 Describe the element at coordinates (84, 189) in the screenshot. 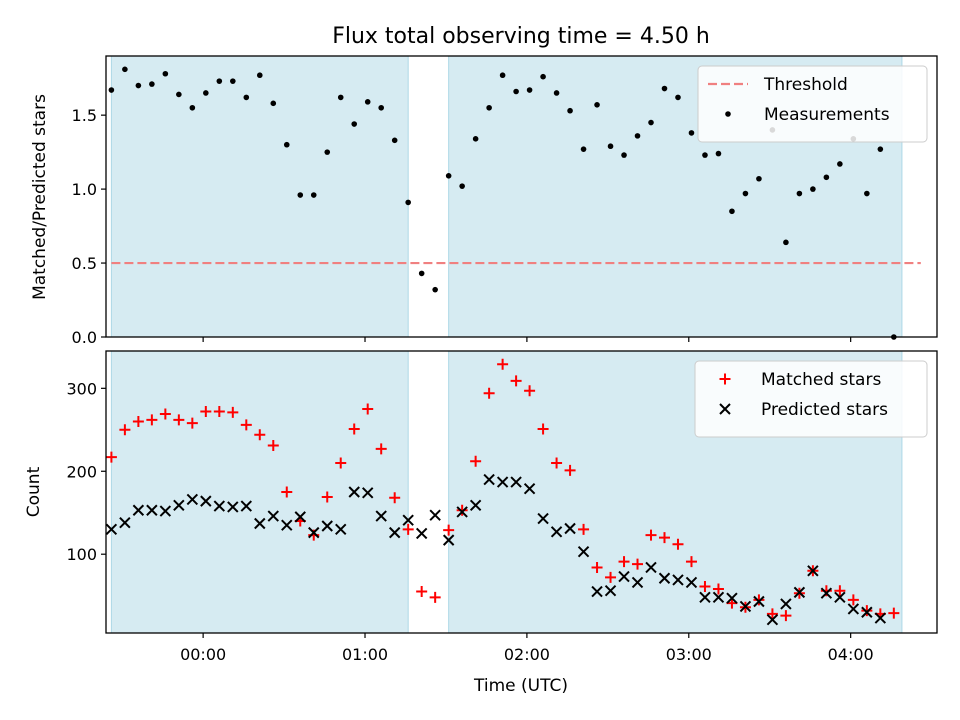

I see `y-tick-label: 1.0` at that location.